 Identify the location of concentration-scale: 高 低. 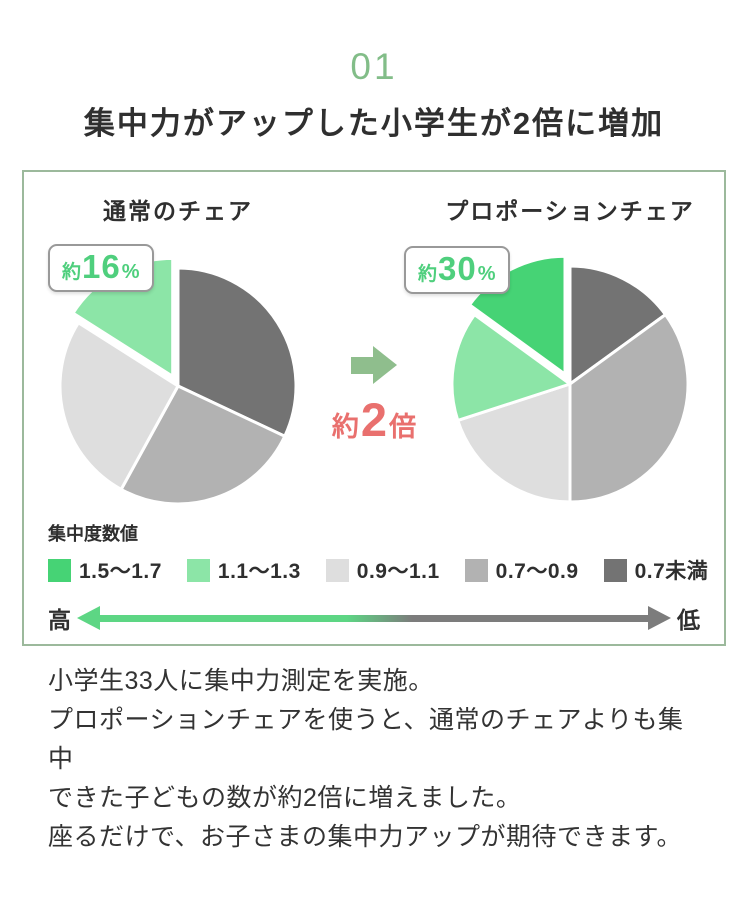
(374, 618).